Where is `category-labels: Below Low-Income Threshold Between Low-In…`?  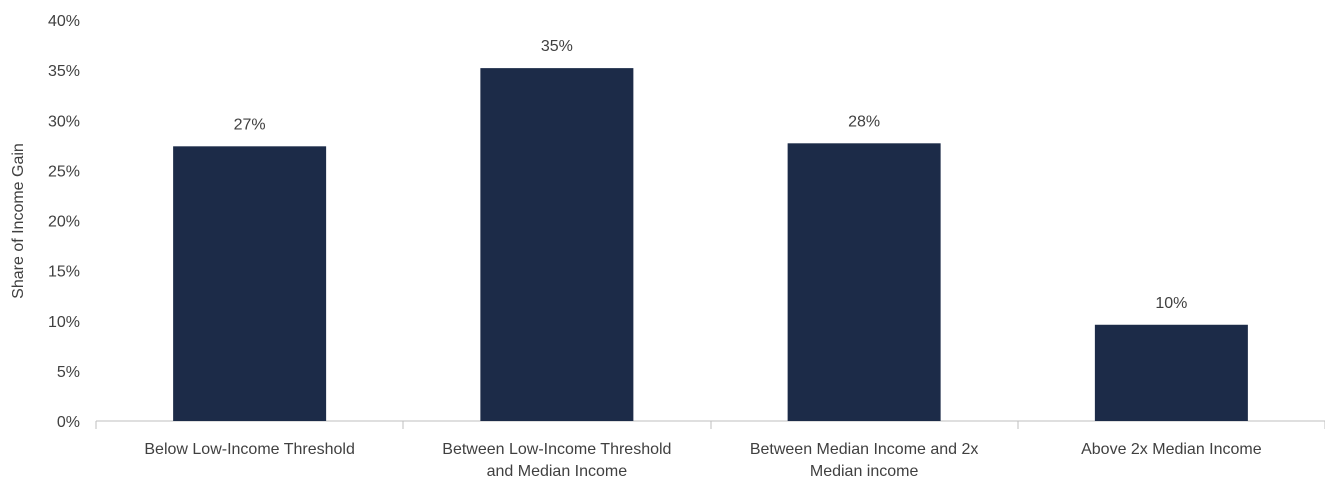 category-labels: Below Low-Income Threshold Between Low-In… is located at coordinates (702, 460).